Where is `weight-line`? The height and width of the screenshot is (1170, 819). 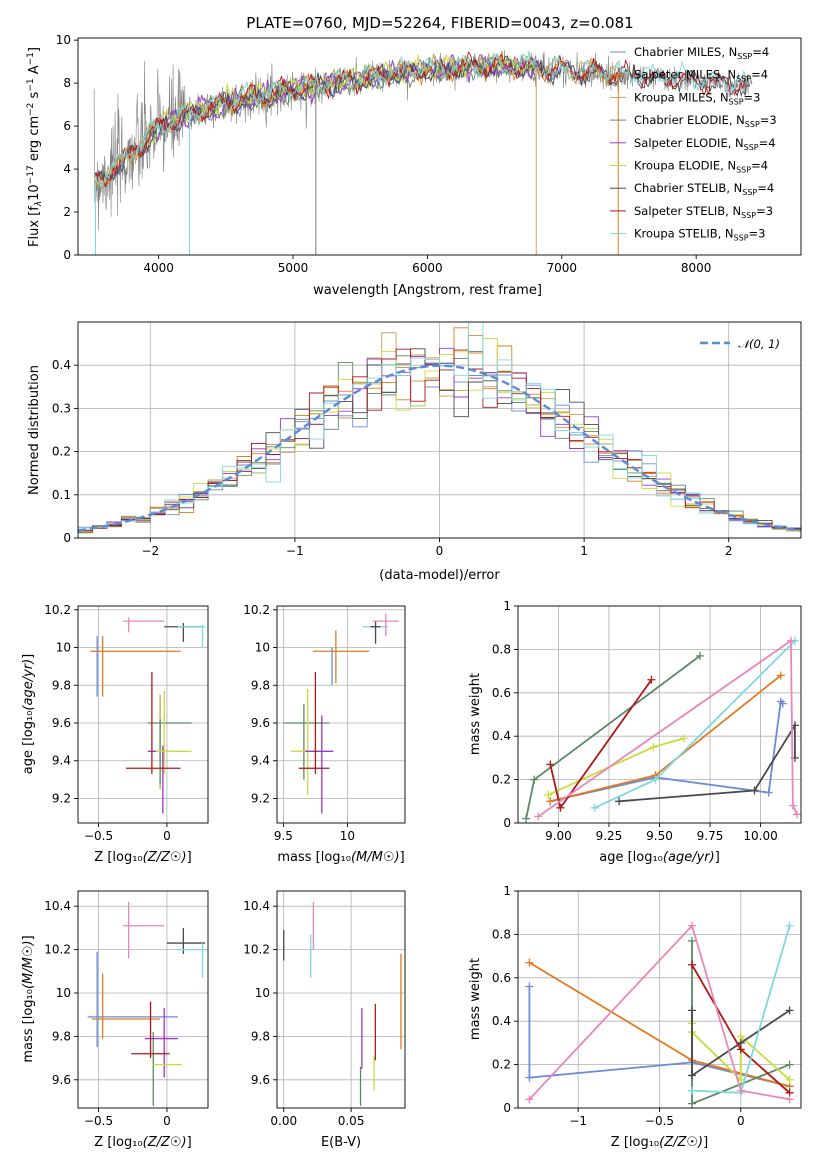 weight-line is located at coordinates (667, 751).